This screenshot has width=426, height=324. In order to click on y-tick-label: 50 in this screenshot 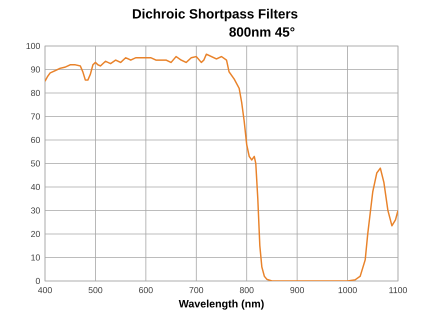, I will do `click(35, 163)`.